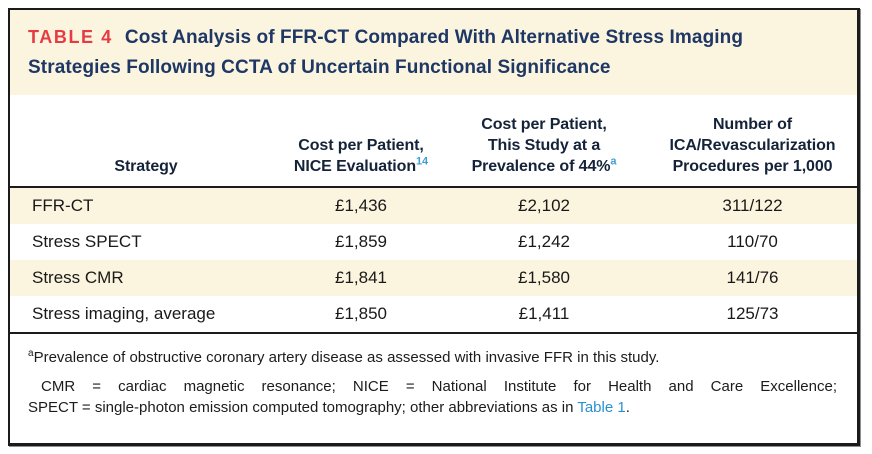  I want to click on cell-strategy: FFR-CT, so click(63, 205).